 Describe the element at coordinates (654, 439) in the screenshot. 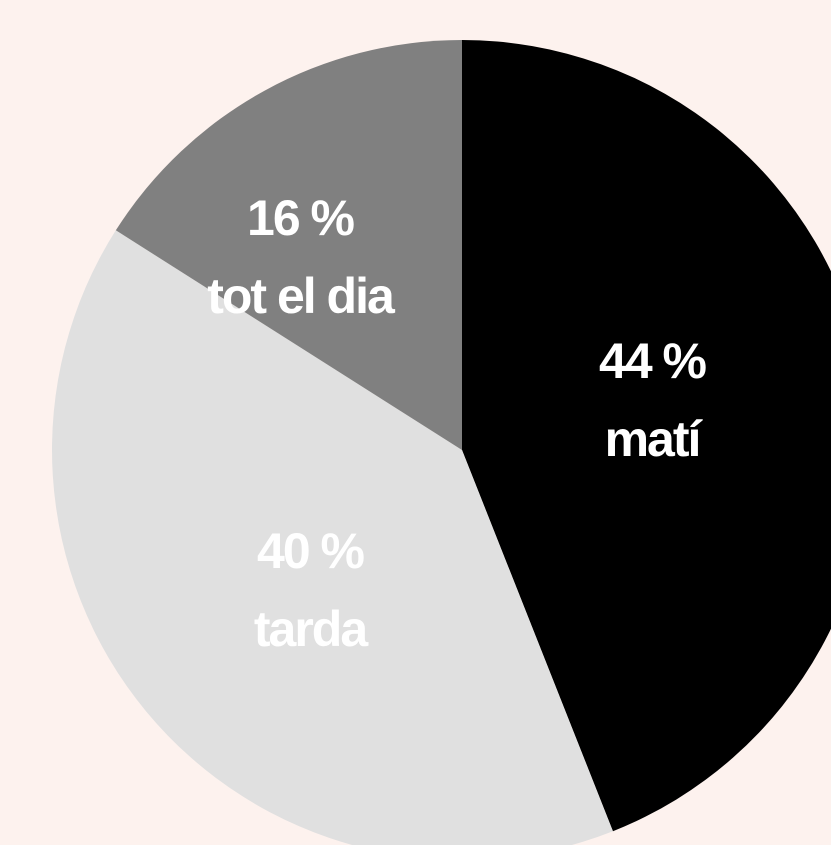

I see `category-label: matí` at that location.